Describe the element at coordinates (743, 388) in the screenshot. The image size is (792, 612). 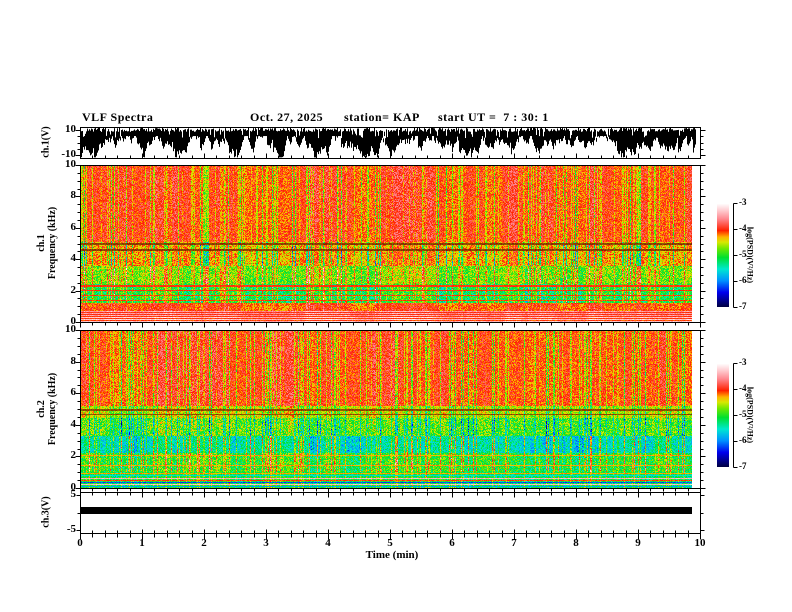
I see `colorbar2-tick-label: -4` at that location.